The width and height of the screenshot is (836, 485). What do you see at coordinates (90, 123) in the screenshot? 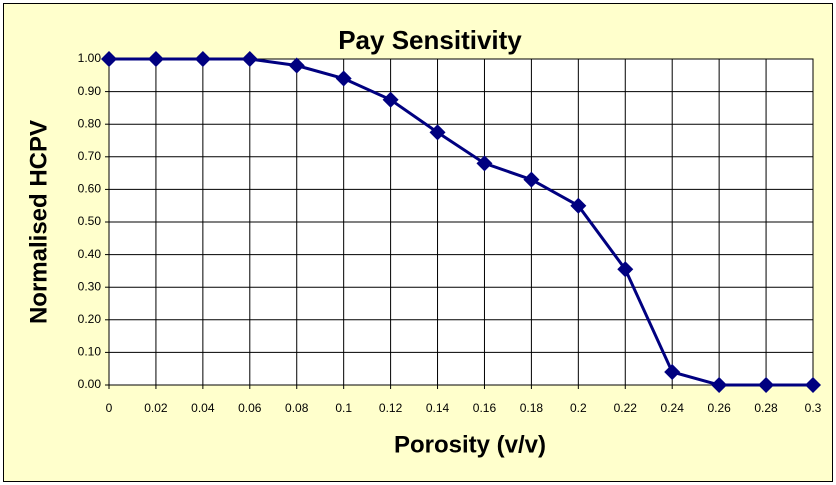
I see `y-tick-label: 0.80` at bounding box center [90, 123].